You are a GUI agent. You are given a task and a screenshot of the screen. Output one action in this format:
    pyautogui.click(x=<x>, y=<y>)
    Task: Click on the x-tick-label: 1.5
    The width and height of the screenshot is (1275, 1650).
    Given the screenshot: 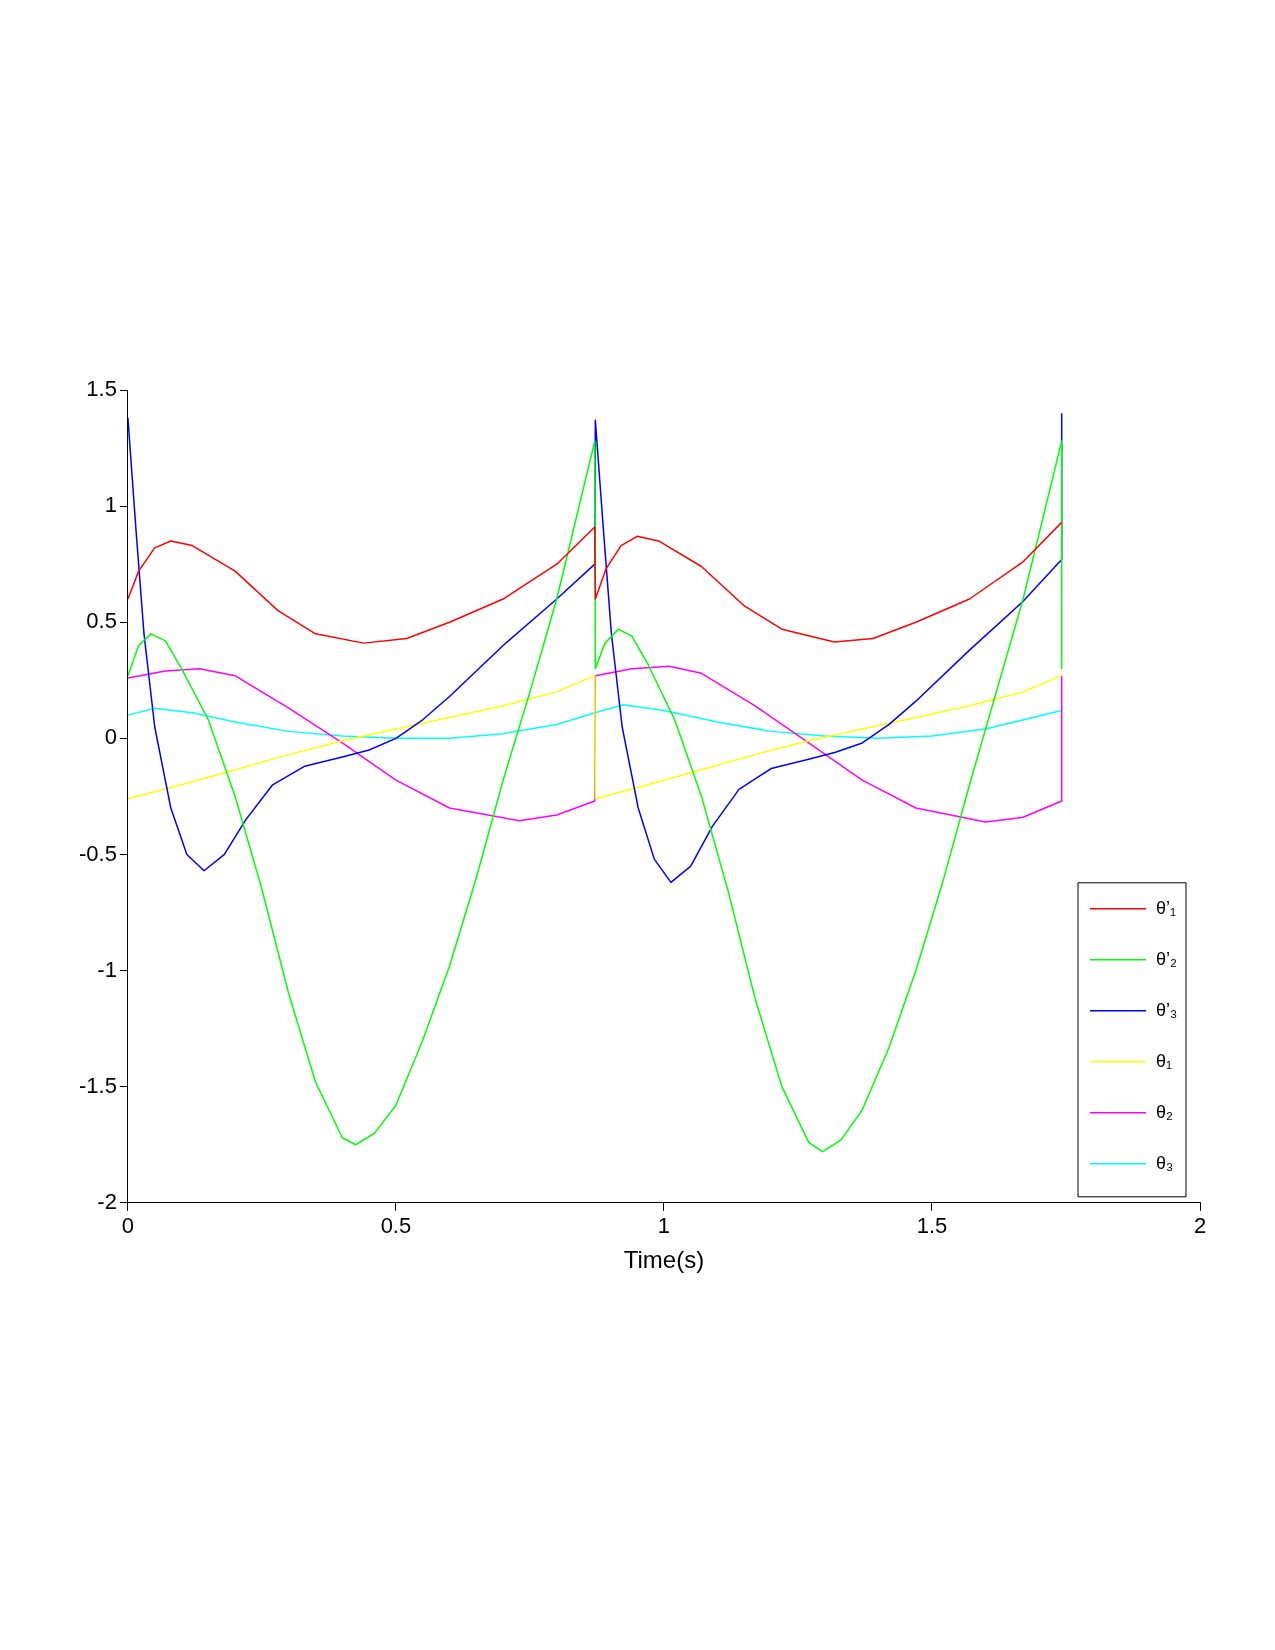 What is the action you would take?
    pyautogui.click(x=932, y=1226)
    